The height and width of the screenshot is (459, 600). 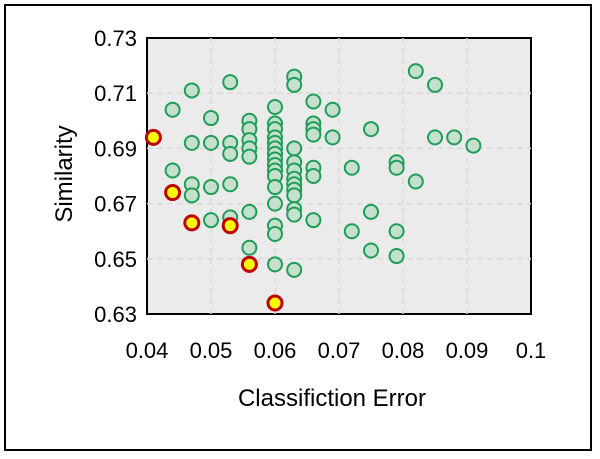 What do you see at coordinates (115, 93) in the screenshot?
I see `y-tick-label: 0.71` at bounding box center [115, 93].